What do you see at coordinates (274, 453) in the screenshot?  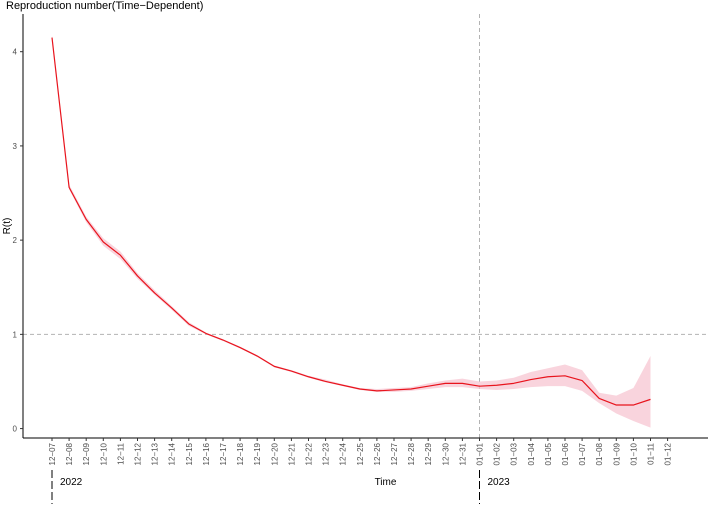 I see `x-tick-label: 12−20` at bounding box center [274, 453].